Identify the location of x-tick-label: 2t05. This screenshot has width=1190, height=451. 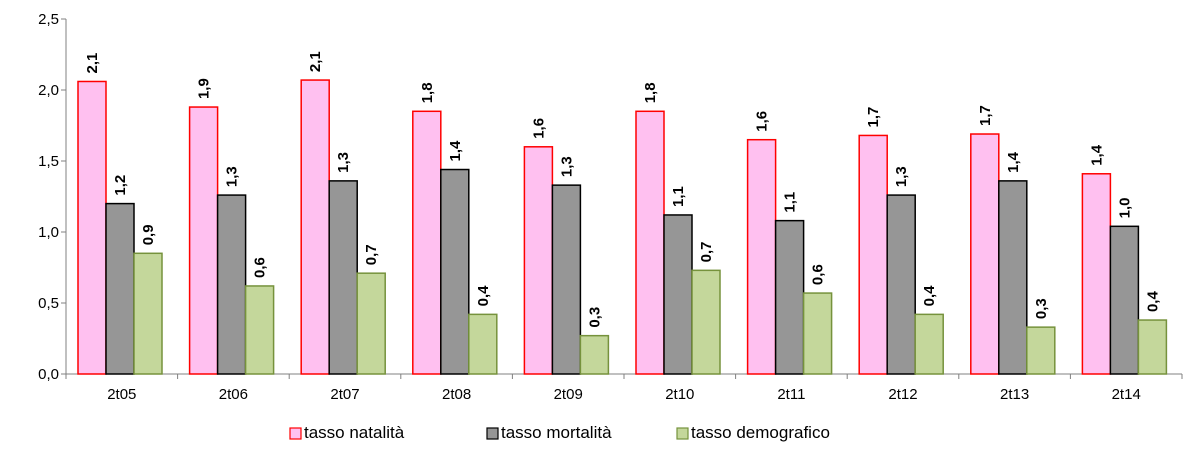
(121, 394).